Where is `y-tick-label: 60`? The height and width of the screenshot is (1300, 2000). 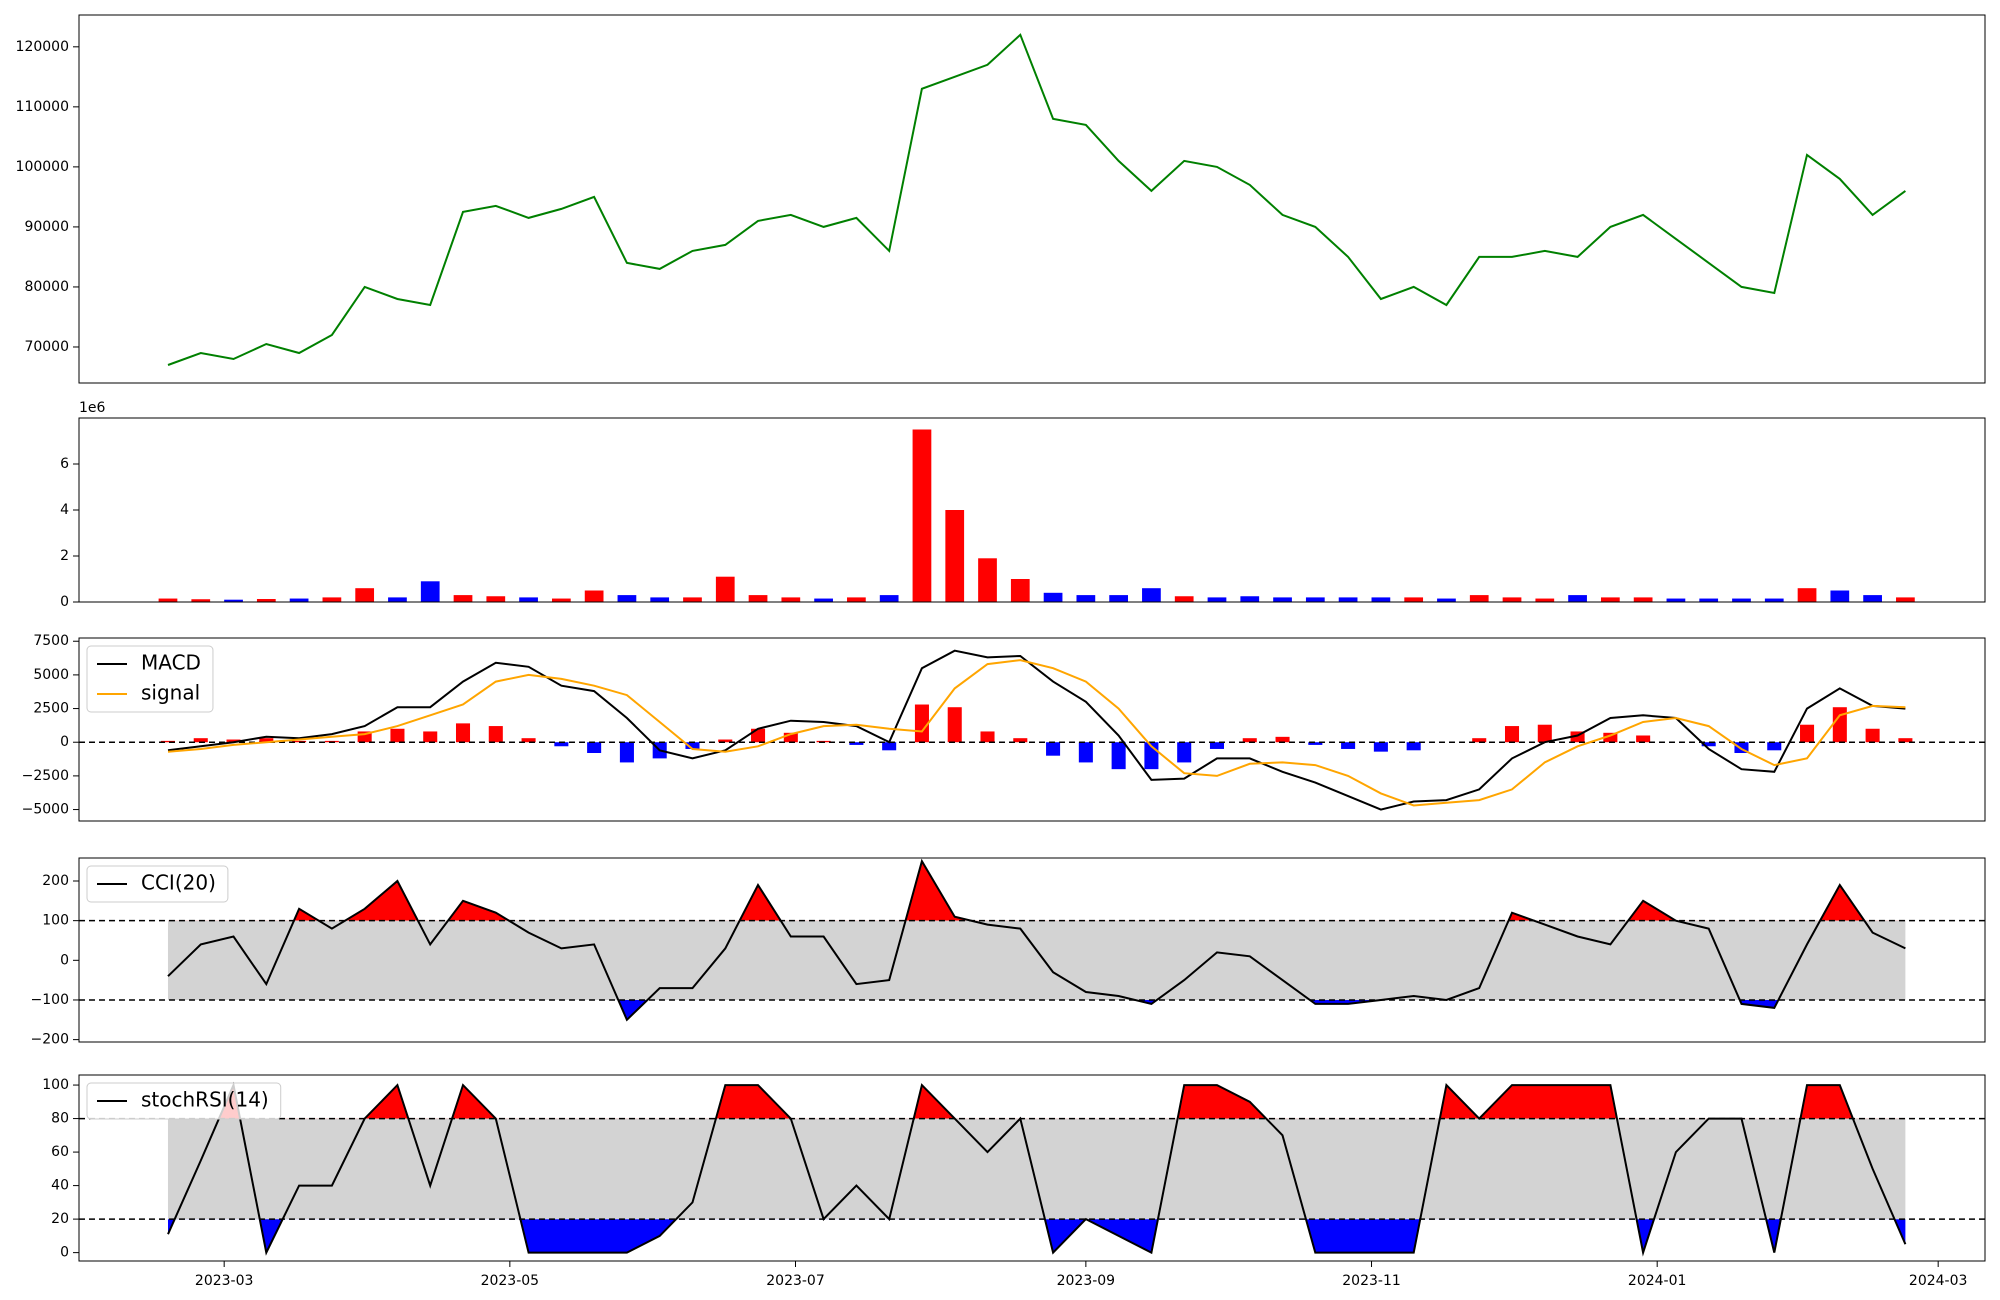 y-tick-label: 60 is located at coordinates (60, 1152).